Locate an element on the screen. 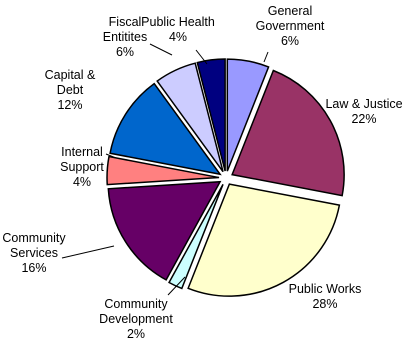 This screenshot has height=347, width=414. leader-line-public-health is located at coordinates (201, 57).